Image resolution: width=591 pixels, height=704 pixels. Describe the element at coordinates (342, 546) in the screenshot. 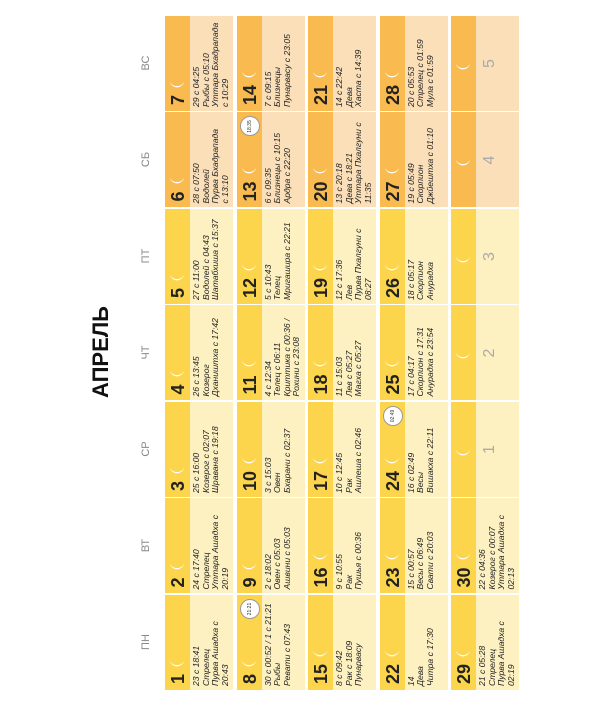

I see `day-cell: 16 9 с 10:55 Рак Пушья с 00:36` at that location.